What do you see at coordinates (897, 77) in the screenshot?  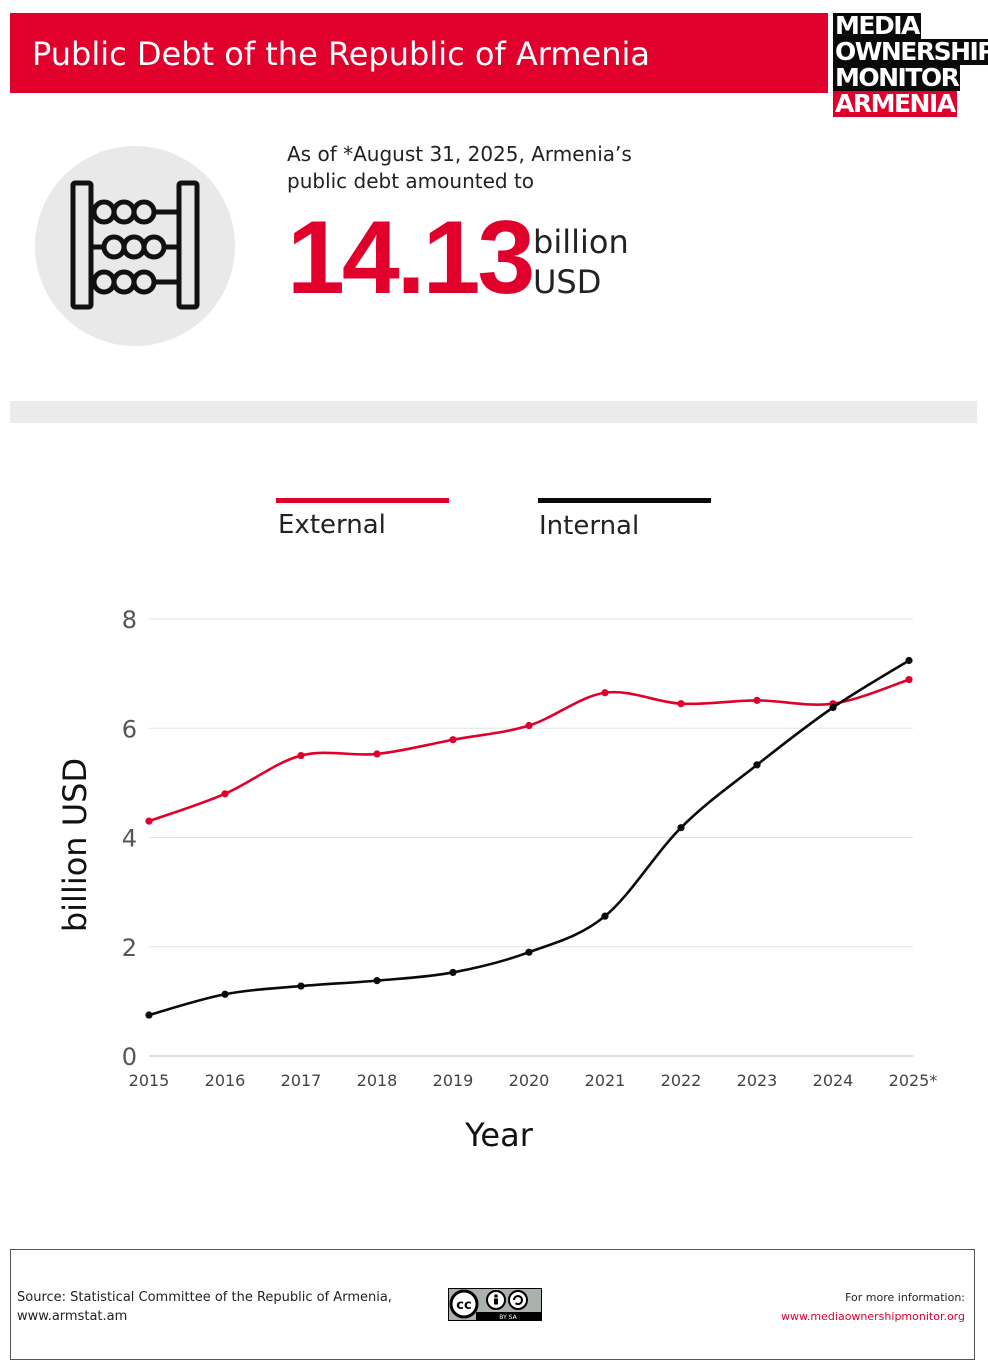 I see `logo-line-monitor: MONITOR` at bounding box center [897, 77].